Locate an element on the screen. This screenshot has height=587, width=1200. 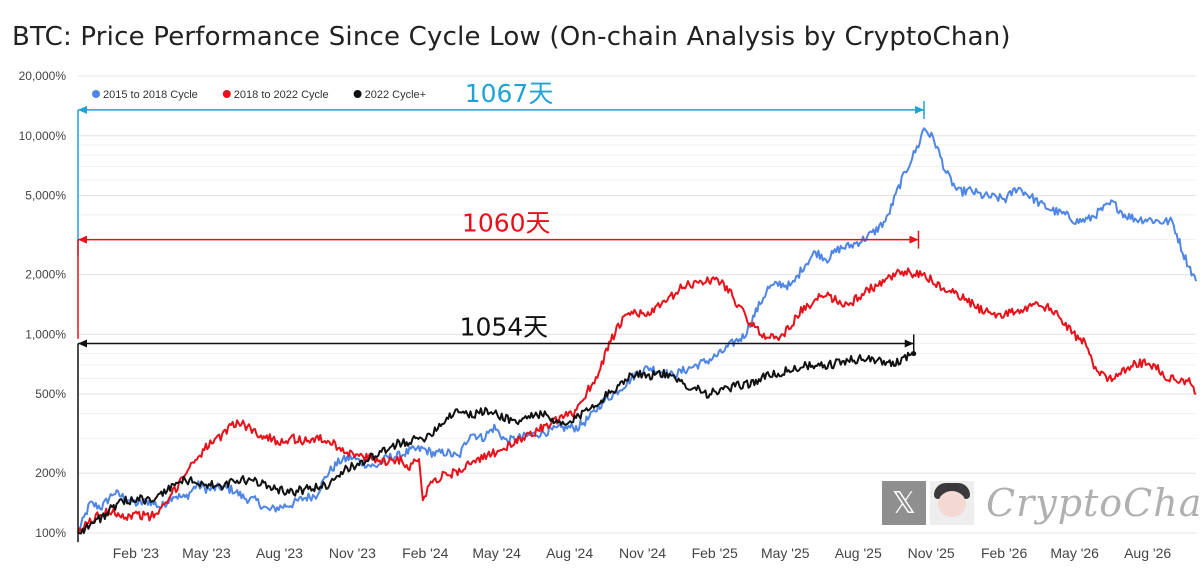
x-tick-label: Nov '24 is located at coordinates (642, 553).